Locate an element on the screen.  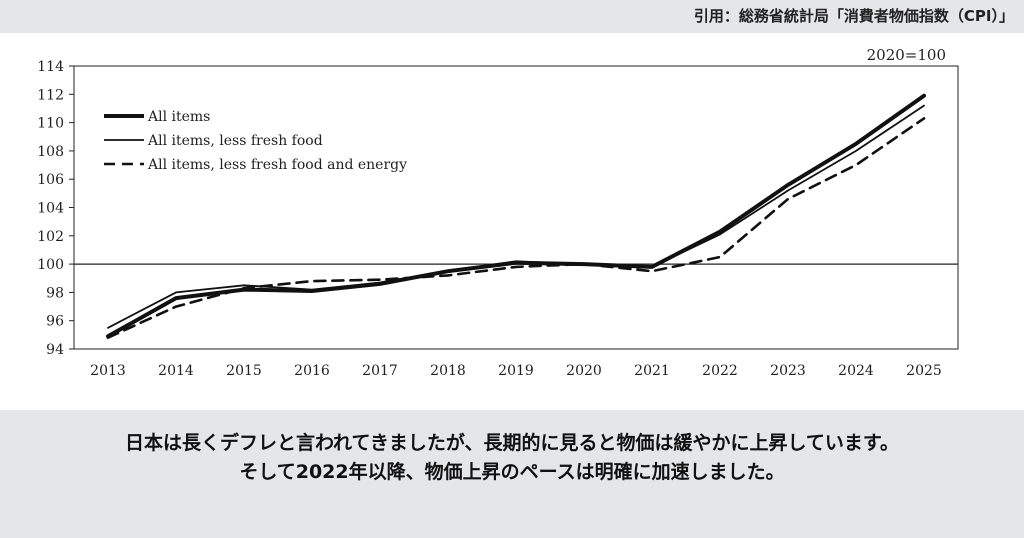
source-note: 引用：総務省統計局「消費者物価指数（CPI）」 is located at coordinates (853, 16).